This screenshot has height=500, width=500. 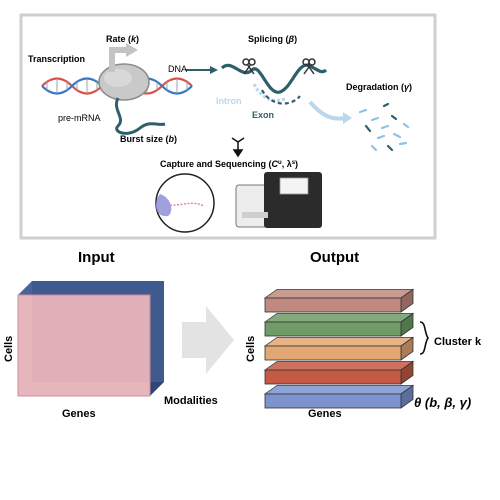 I want to click on brace-icon, so click(x=424, y=338).